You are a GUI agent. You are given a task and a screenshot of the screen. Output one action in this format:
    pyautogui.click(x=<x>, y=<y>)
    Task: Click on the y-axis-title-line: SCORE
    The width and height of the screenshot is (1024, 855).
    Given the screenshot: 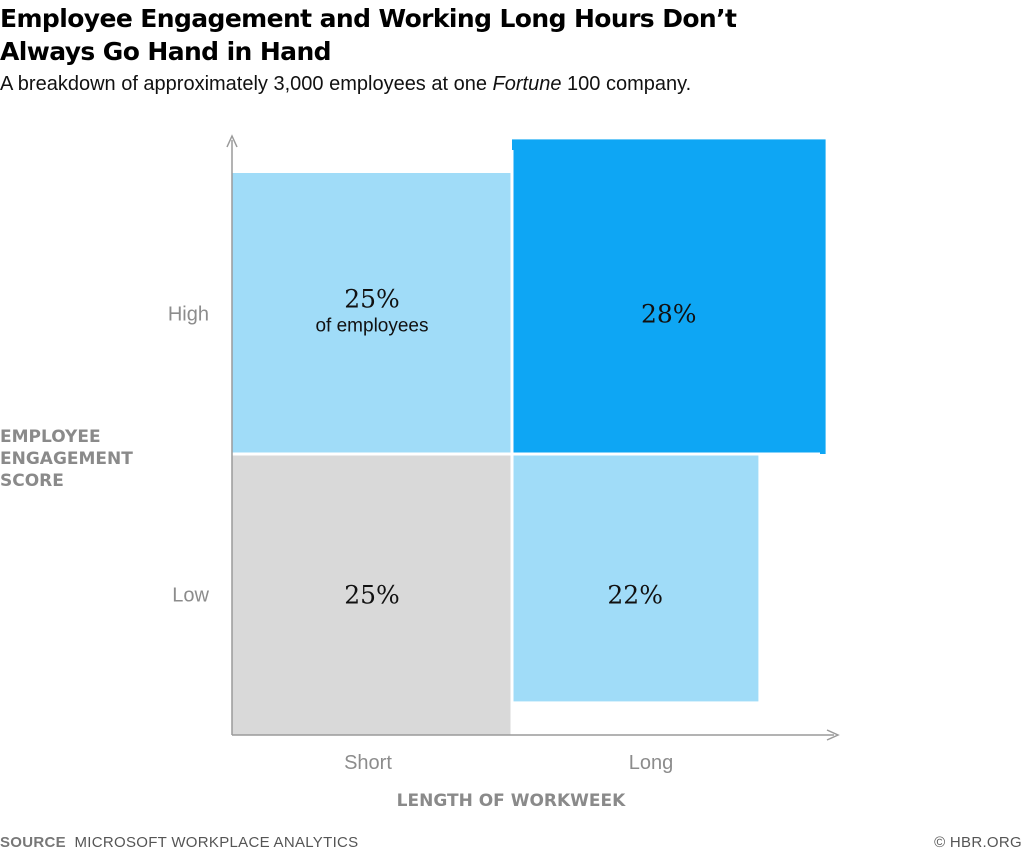 What is the action you would take?
    pyautogui.click(x=32, y=481)
    